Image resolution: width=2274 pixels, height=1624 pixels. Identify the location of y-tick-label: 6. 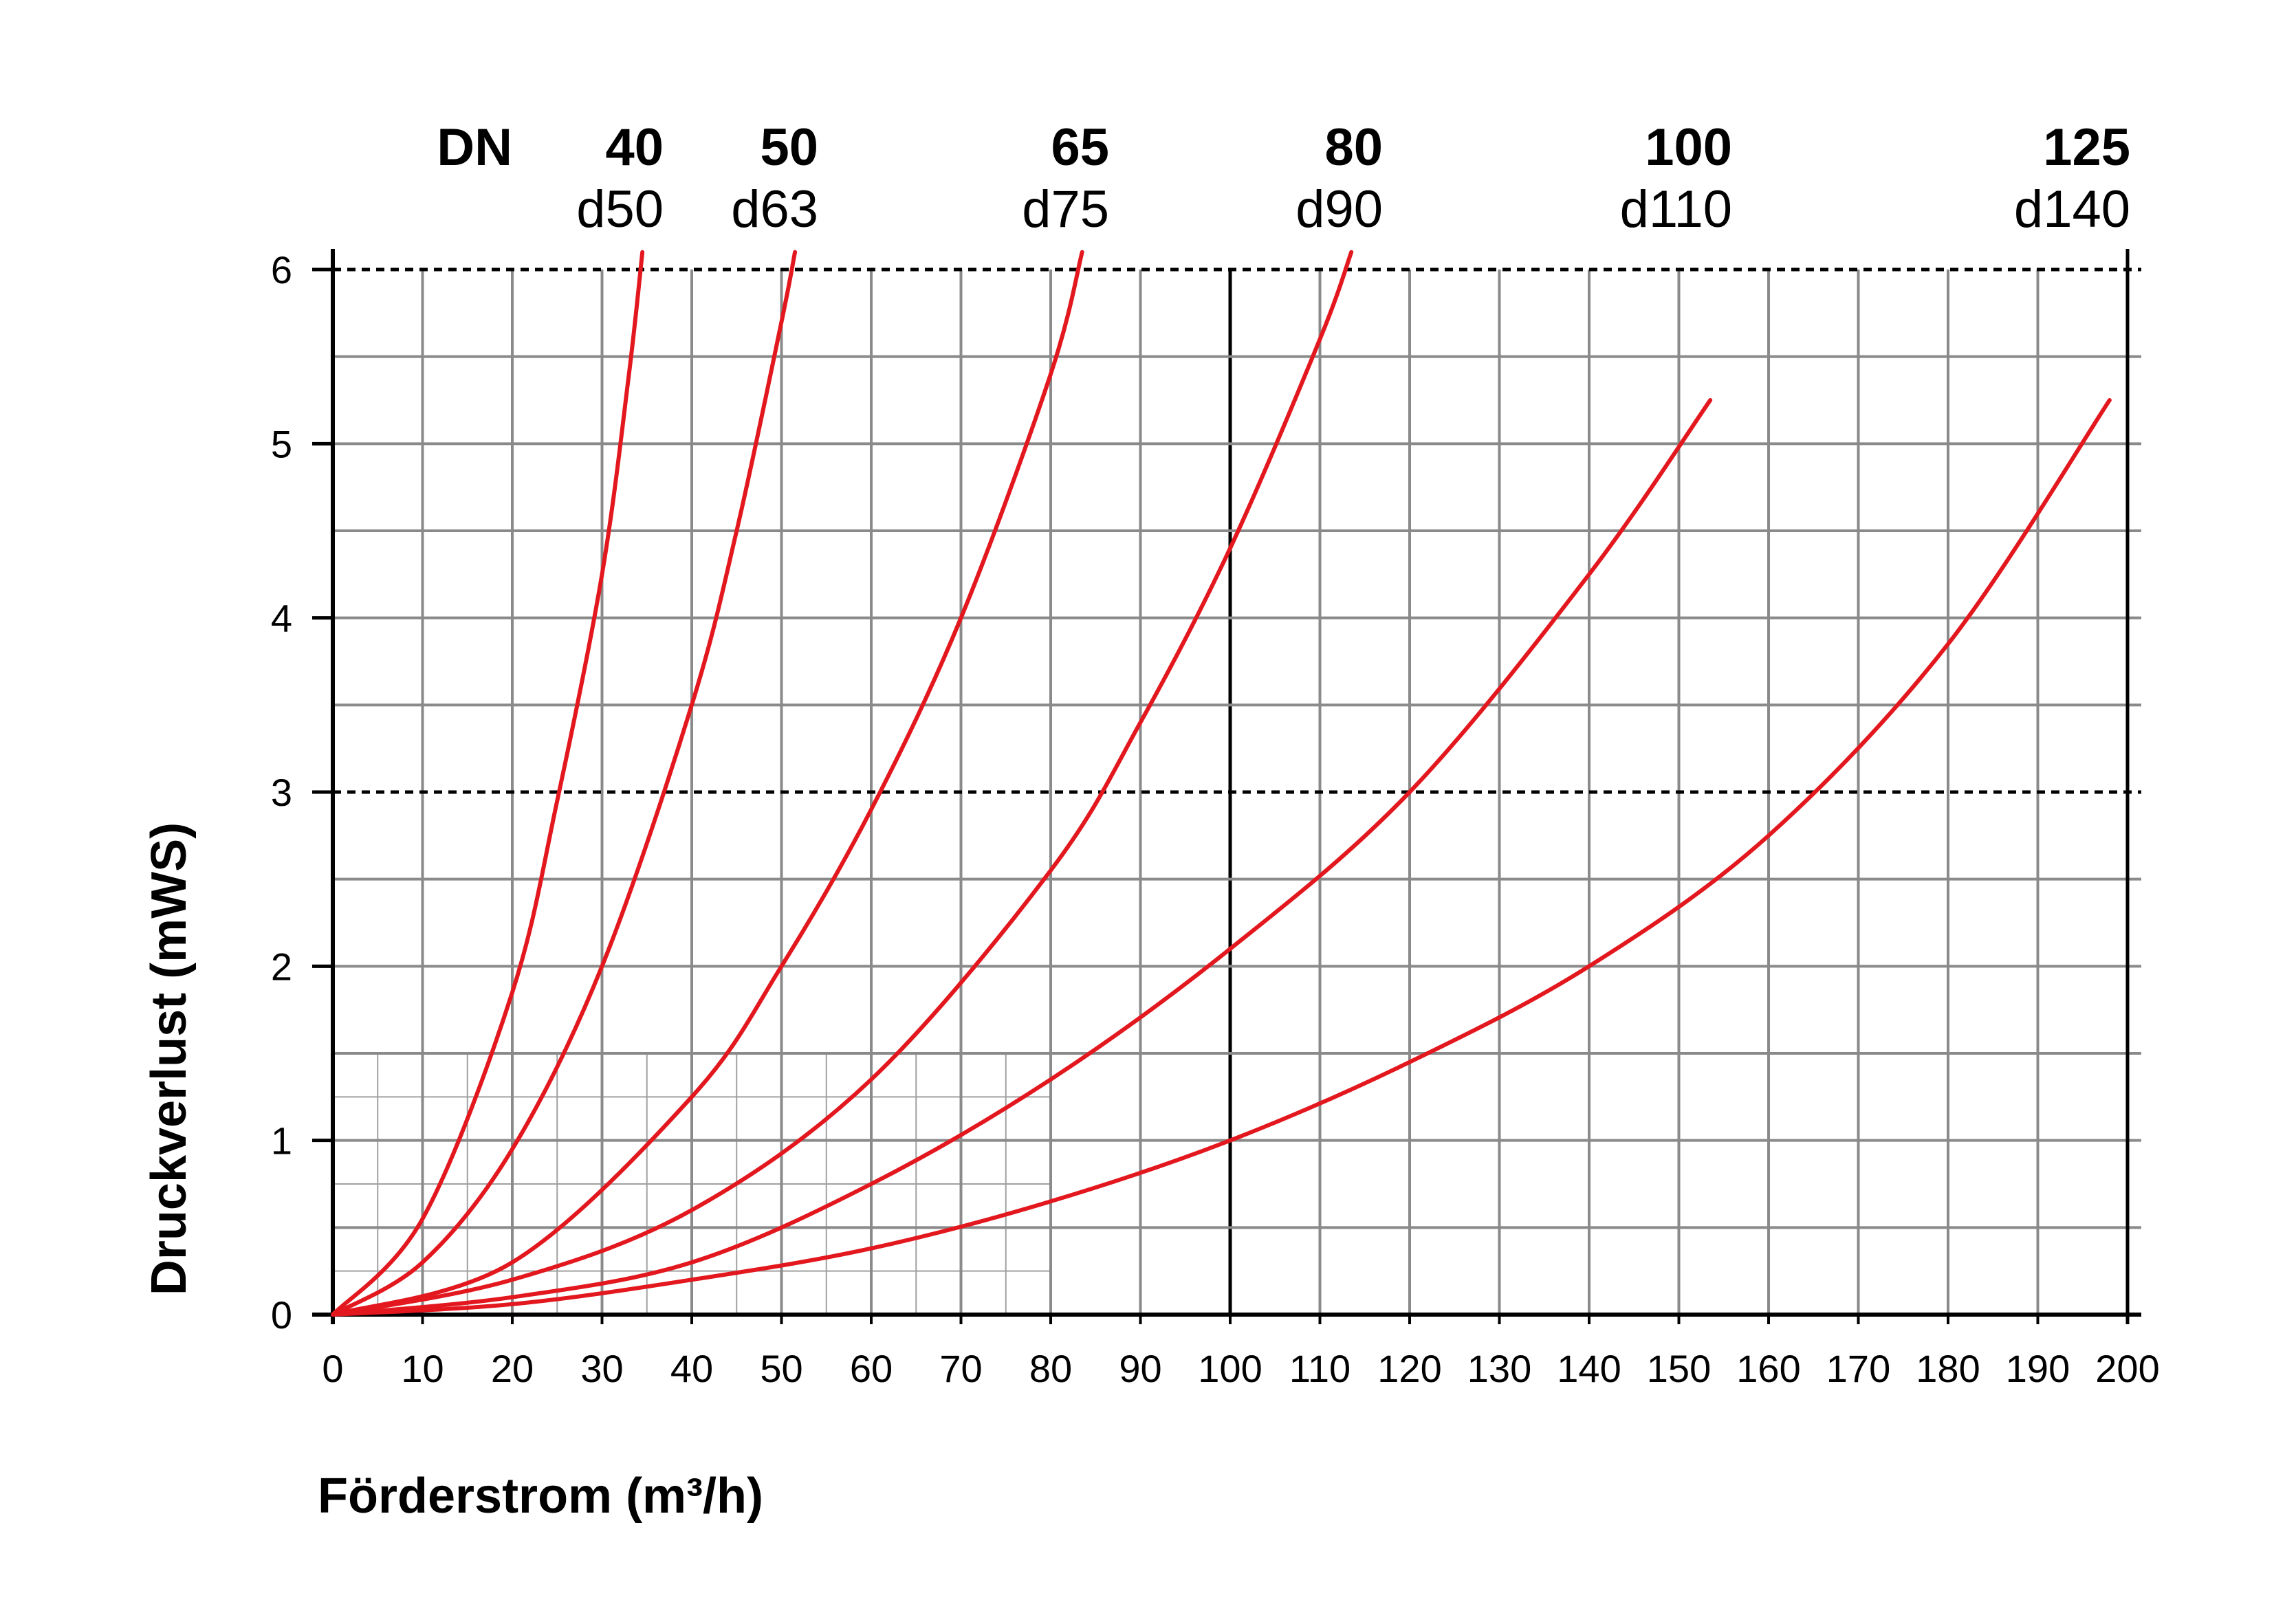
(281, 270).